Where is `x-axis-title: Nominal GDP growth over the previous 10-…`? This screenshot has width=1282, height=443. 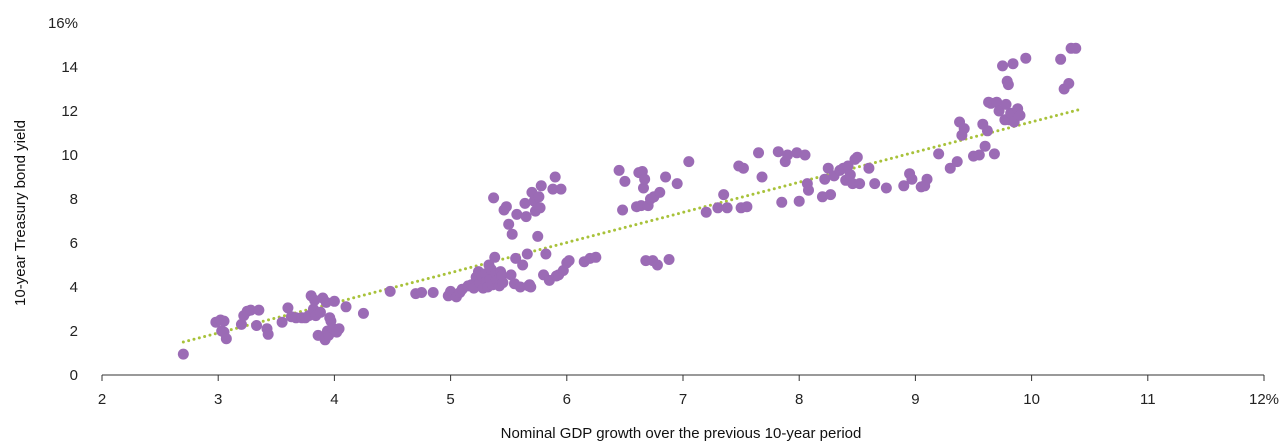
x-axis-title: Nominal GDP growth over the previous 10-… is located at coordinates (681, 433).